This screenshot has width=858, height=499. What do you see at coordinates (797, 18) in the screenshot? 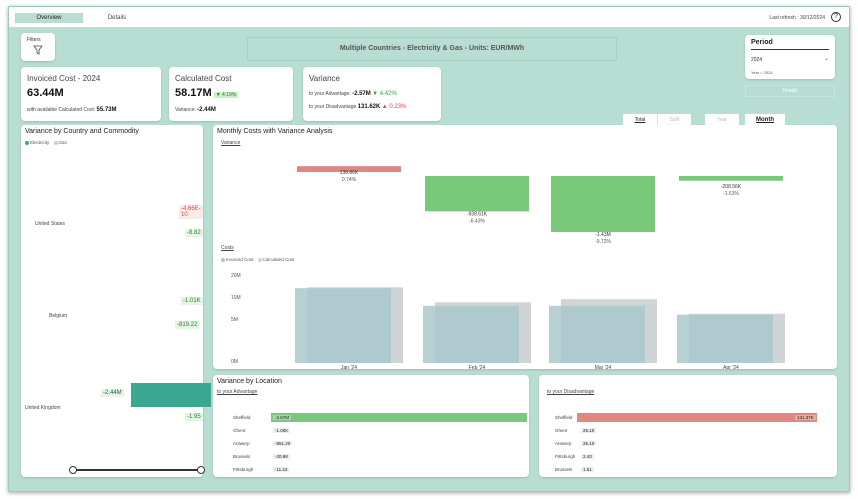
I see `last-refresh: Last refresh : 30/12/2024` at bounding box center [797, 18].